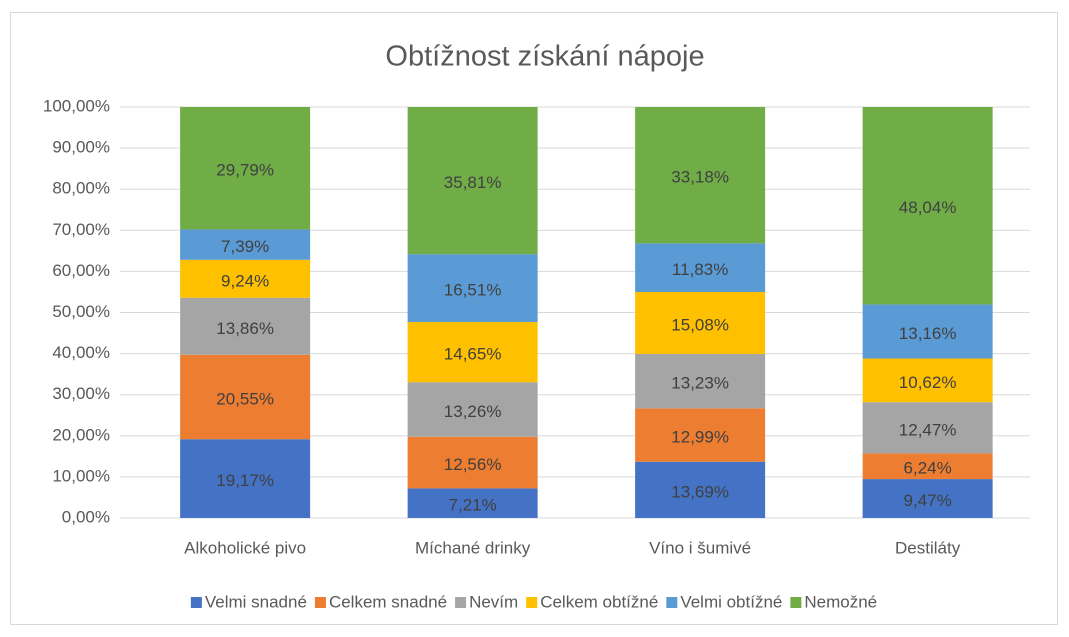 The height and width of the screenshot is (637, 1069). I want to click on data-label: 13,86%, so click(245, 328).